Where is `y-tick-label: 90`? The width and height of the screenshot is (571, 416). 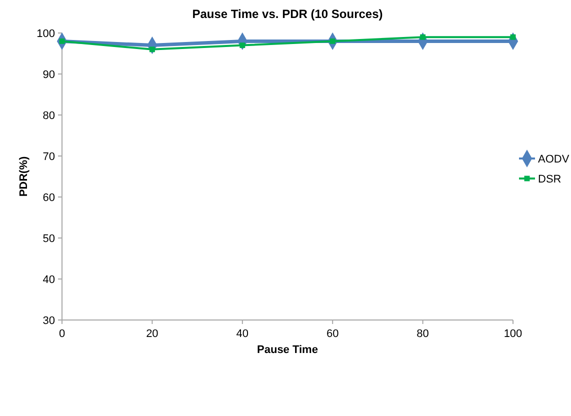
y-tick-label: 90 is located at coordinates (48, 74).